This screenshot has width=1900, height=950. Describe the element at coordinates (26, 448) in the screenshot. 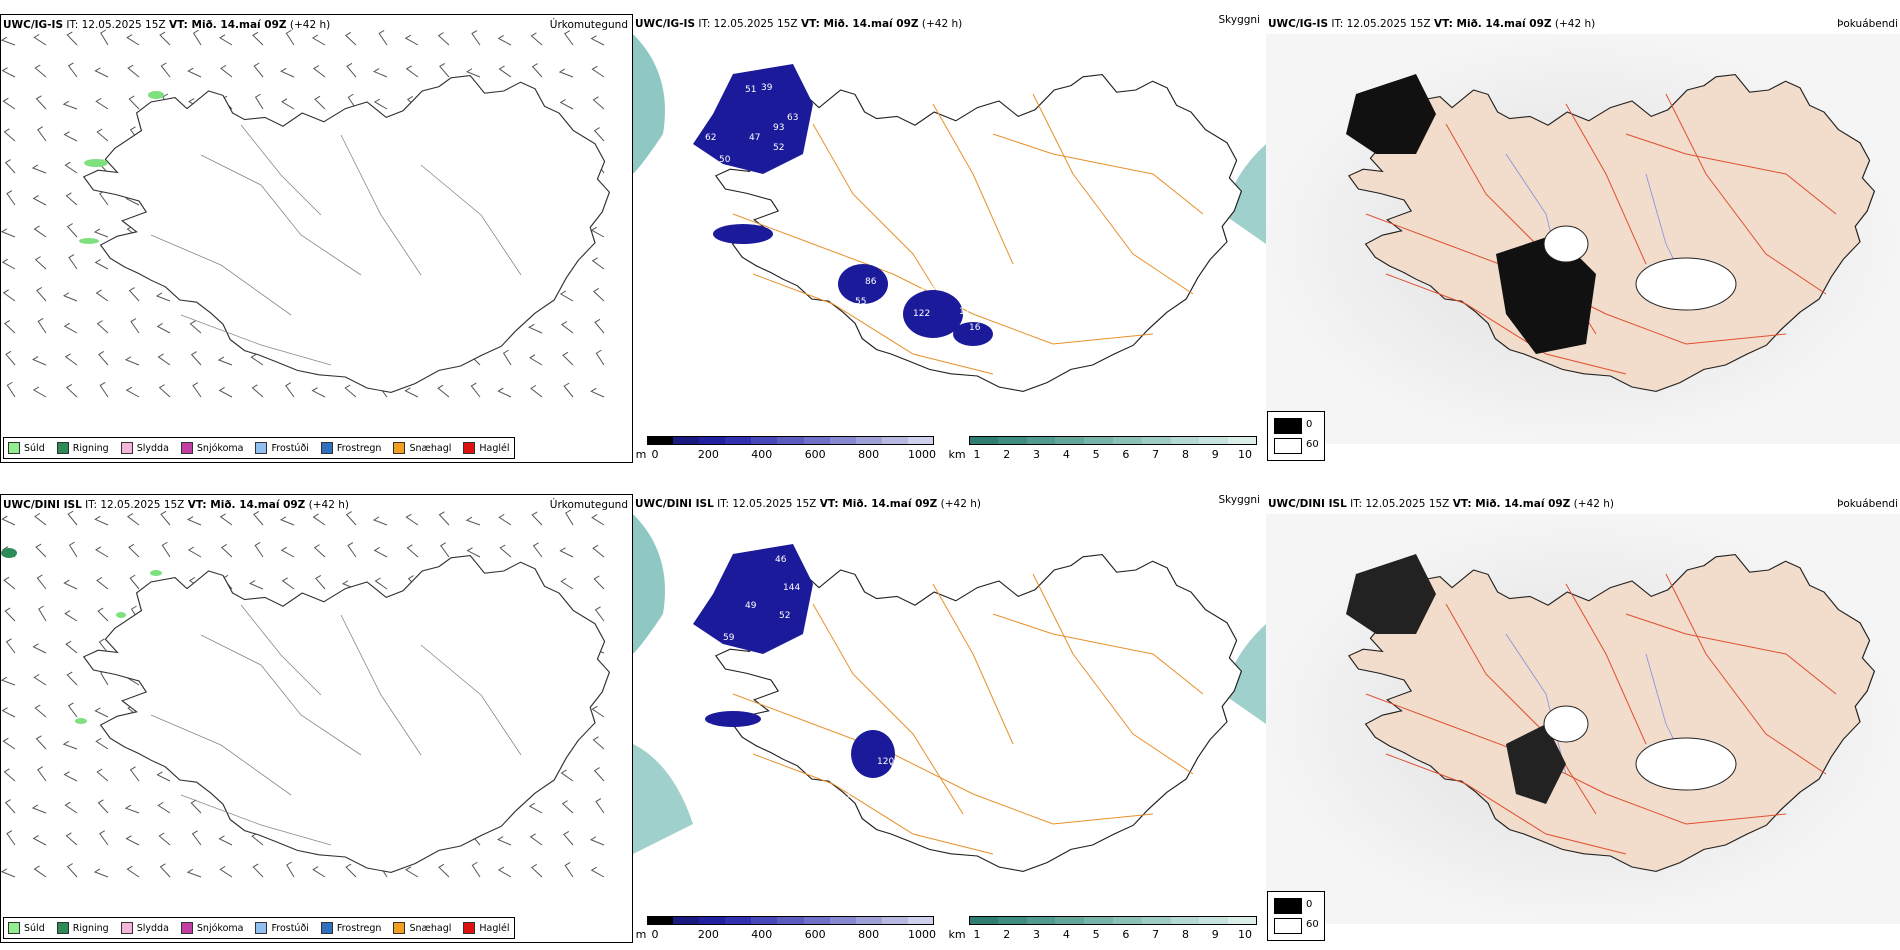

I see `precip-legend-item: Súld` at that location.